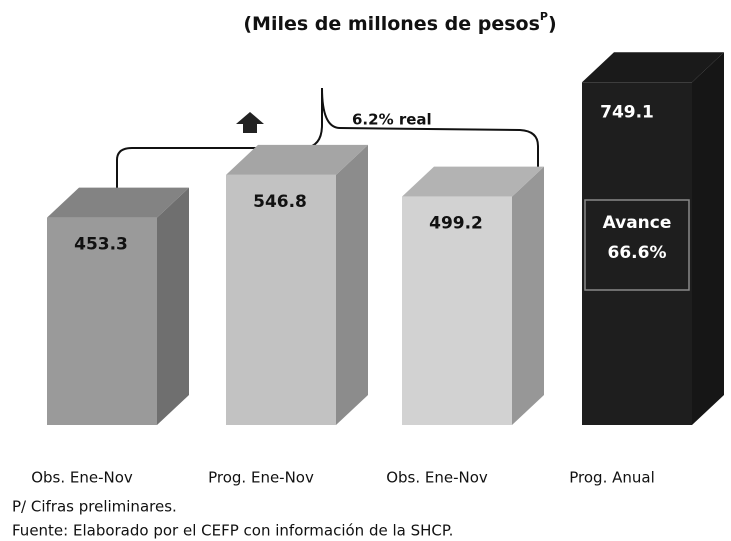  I want to click on progress-value: 66.6%, so click(637, 253).